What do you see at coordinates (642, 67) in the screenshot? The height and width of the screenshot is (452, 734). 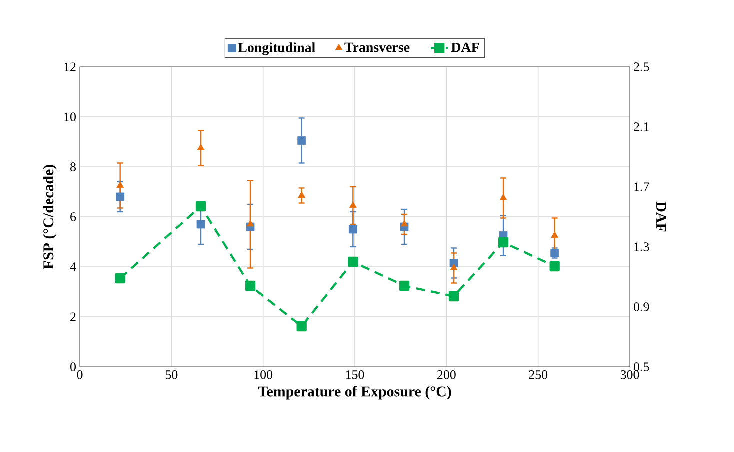 I see `y2-tick-label: 2.5` at bounding box center [642, 67].